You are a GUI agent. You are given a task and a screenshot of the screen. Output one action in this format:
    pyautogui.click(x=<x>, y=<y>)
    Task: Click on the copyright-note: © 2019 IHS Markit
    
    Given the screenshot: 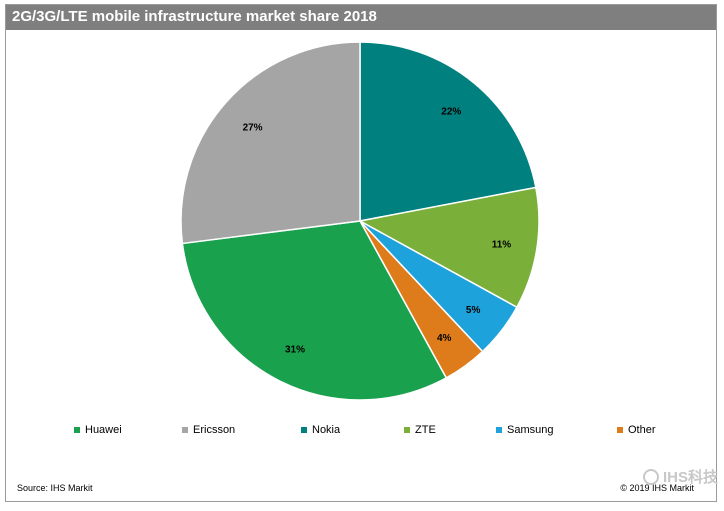 What is the action you would take?
    pyautogui.click(x=657, y=488)
    